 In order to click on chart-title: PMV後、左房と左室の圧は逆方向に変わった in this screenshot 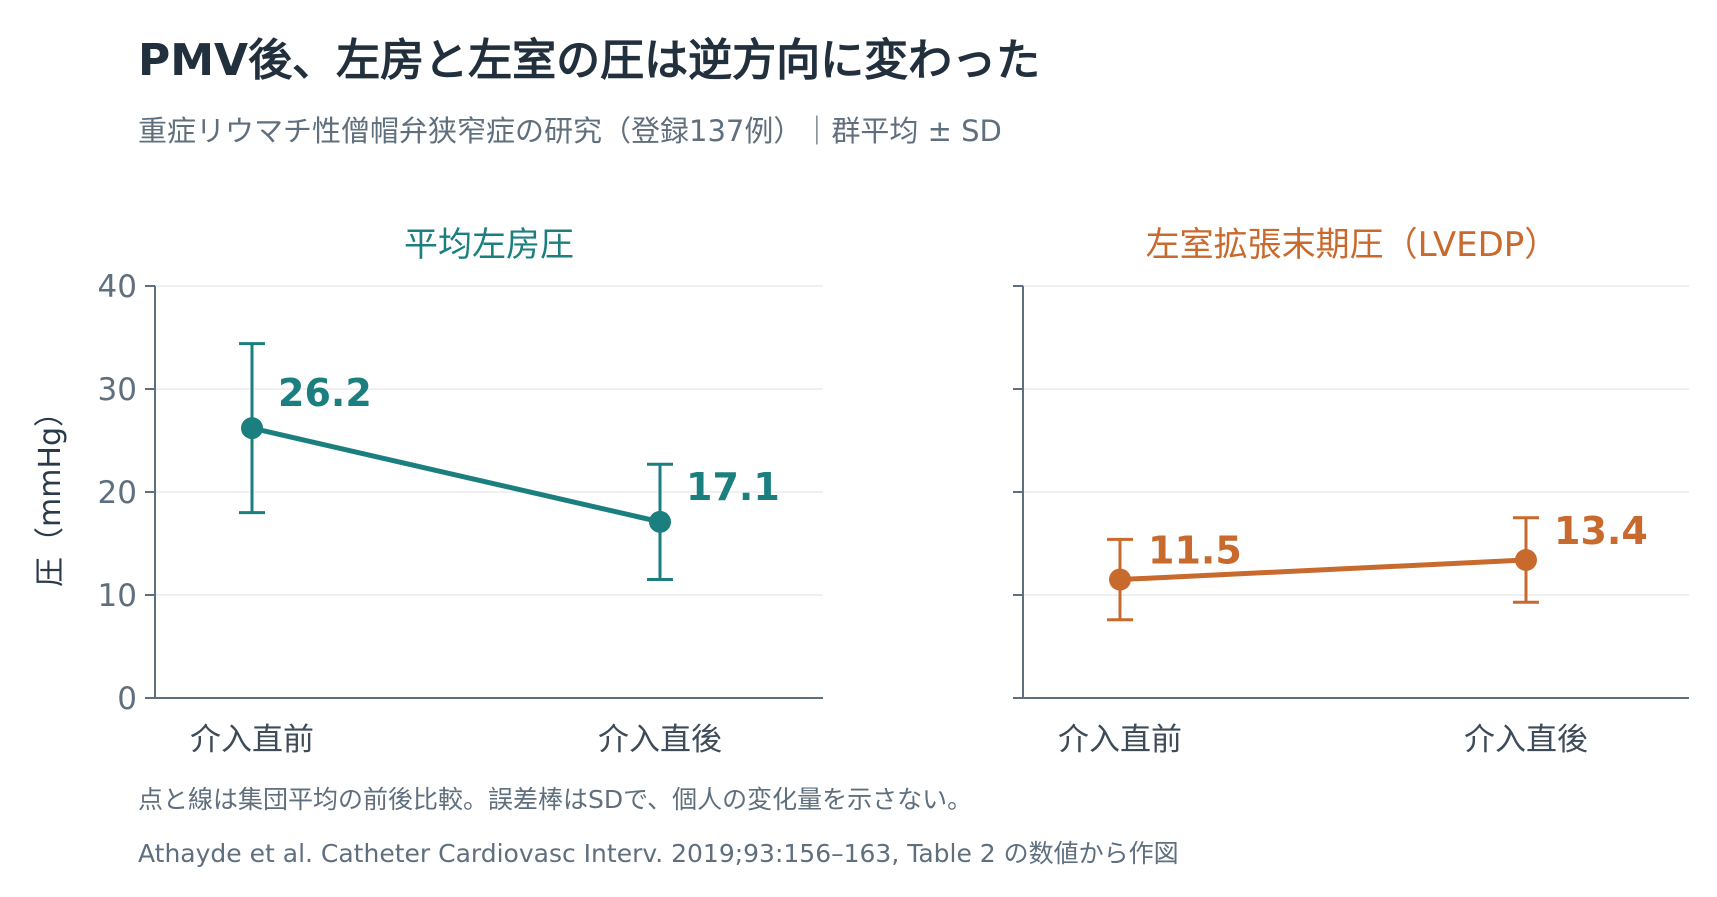, I will do `click(589, 60)`.